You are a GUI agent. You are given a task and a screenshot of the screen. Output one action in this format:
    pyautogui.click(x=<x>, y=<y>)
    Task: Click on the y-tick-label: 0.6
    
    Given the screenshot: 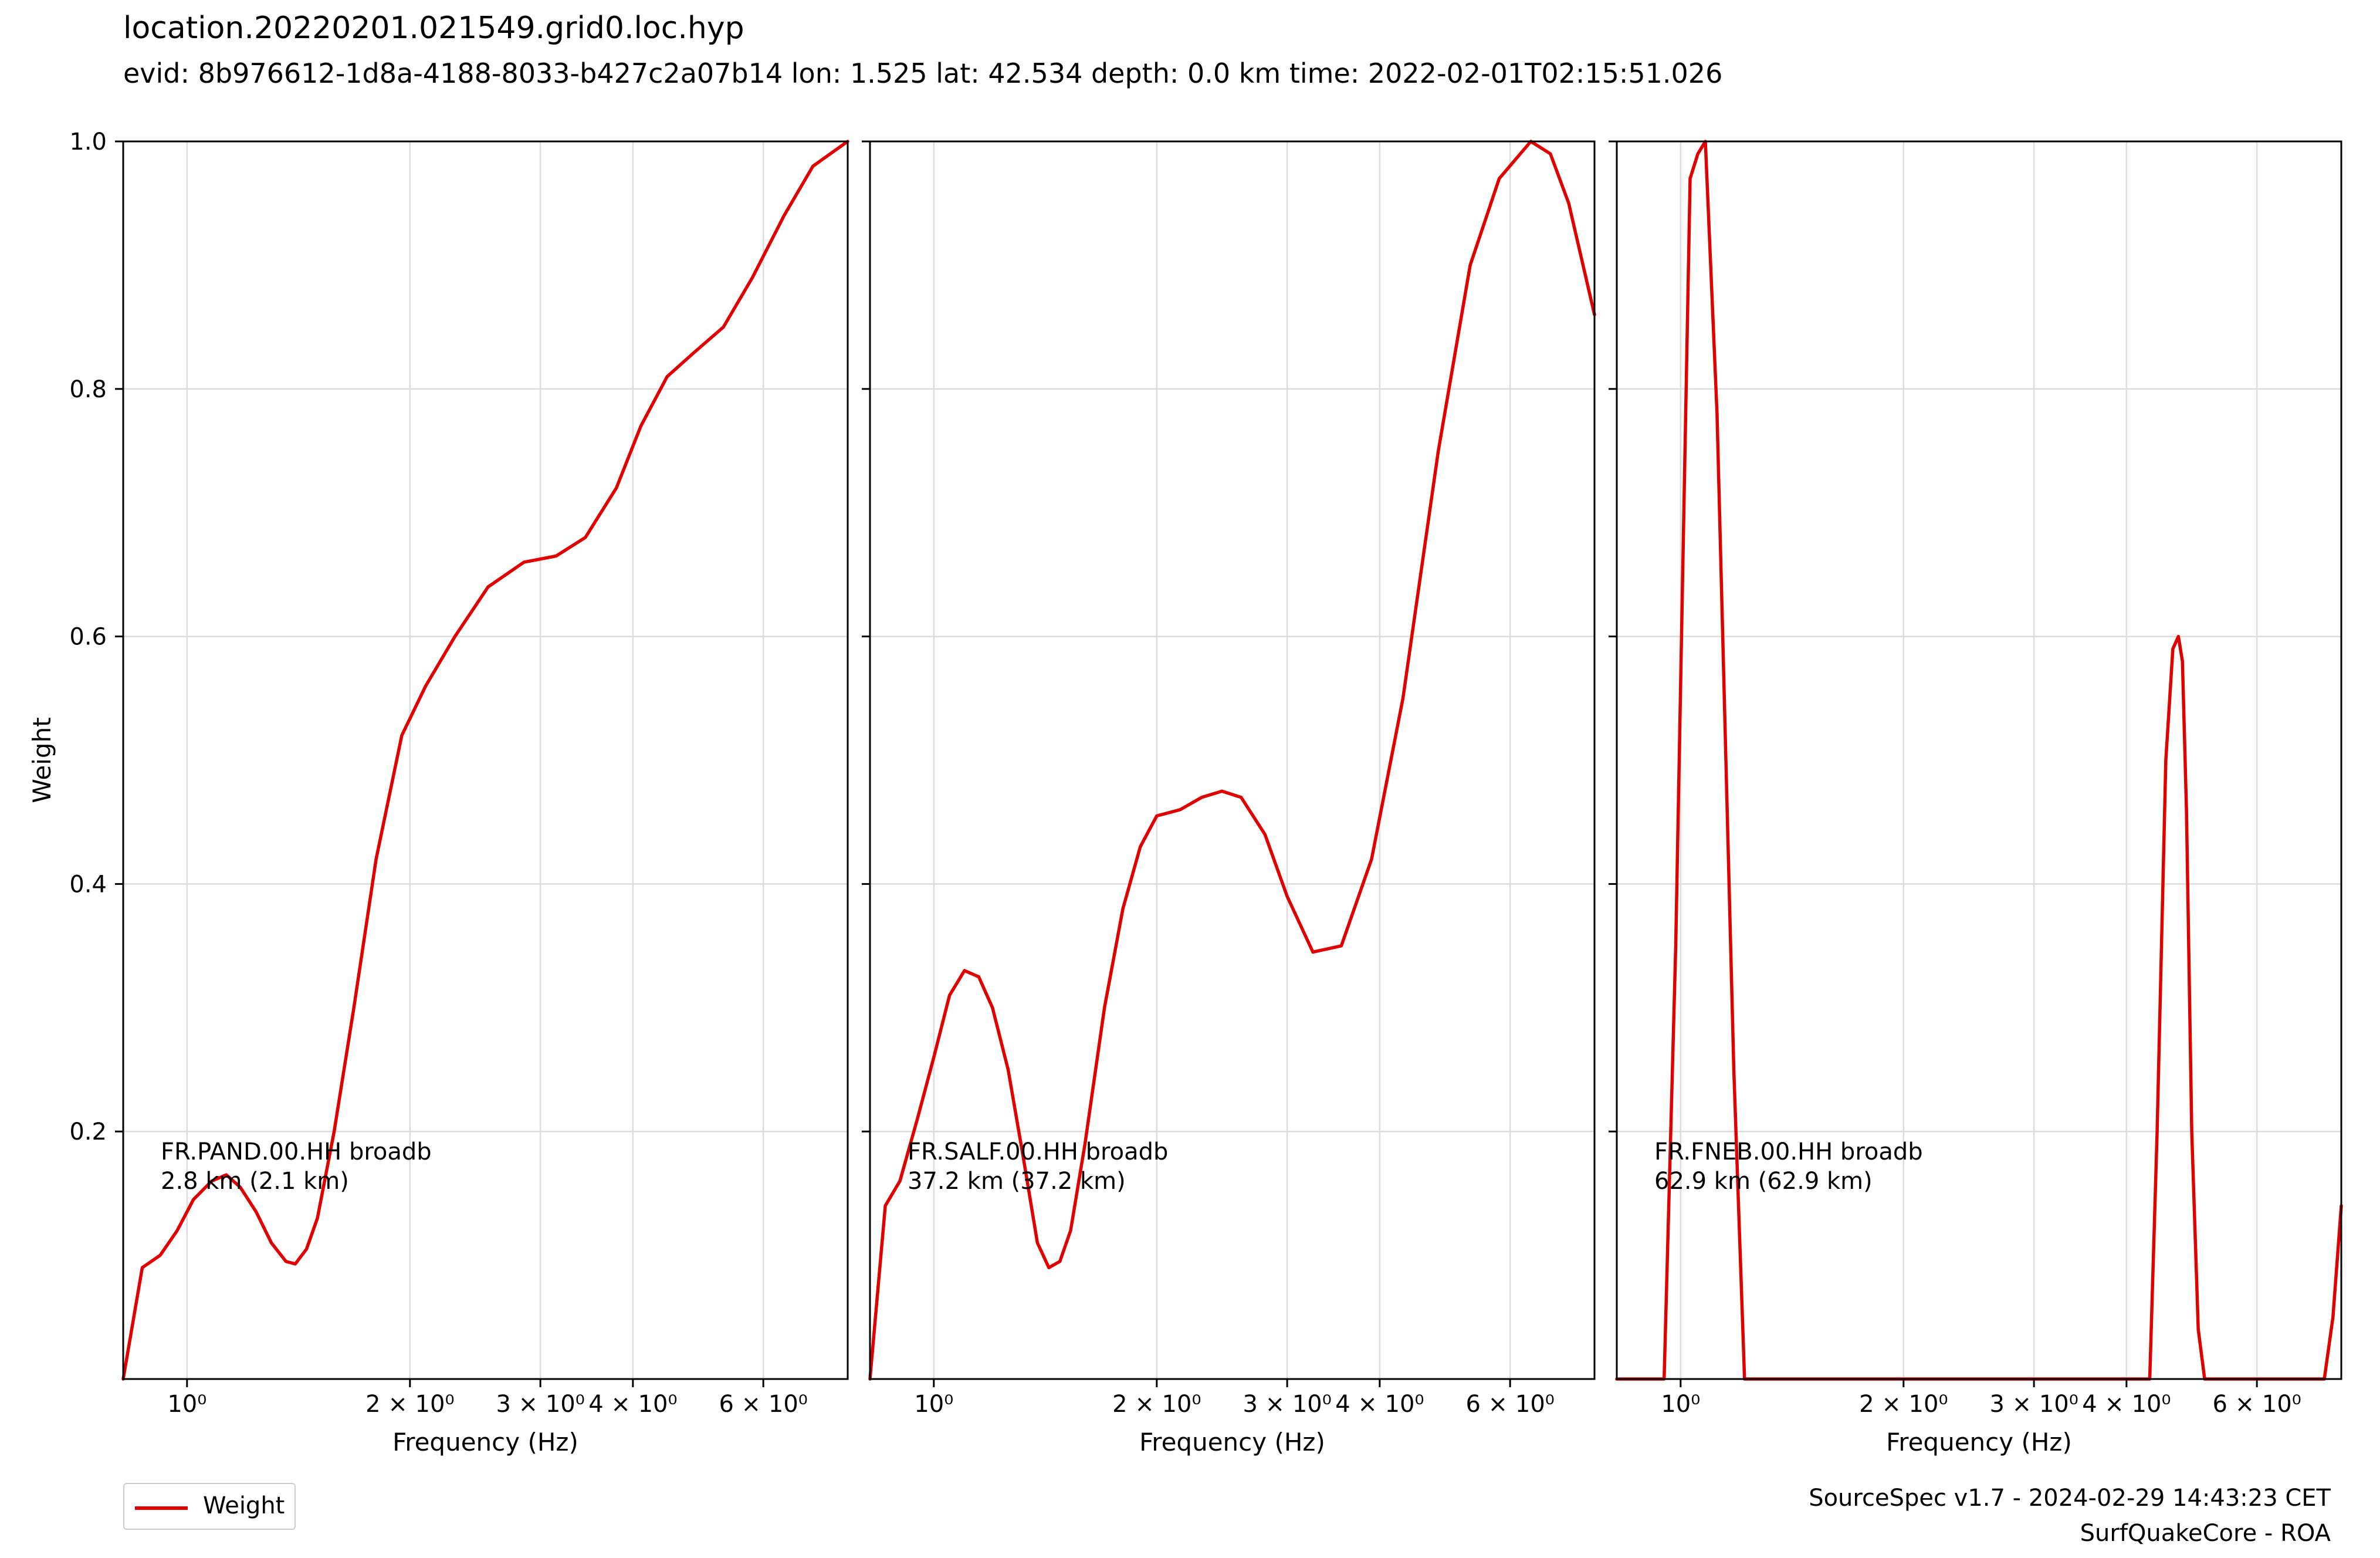 What is the action you would take?
    pyautogui.click(x=88, y=637)
    